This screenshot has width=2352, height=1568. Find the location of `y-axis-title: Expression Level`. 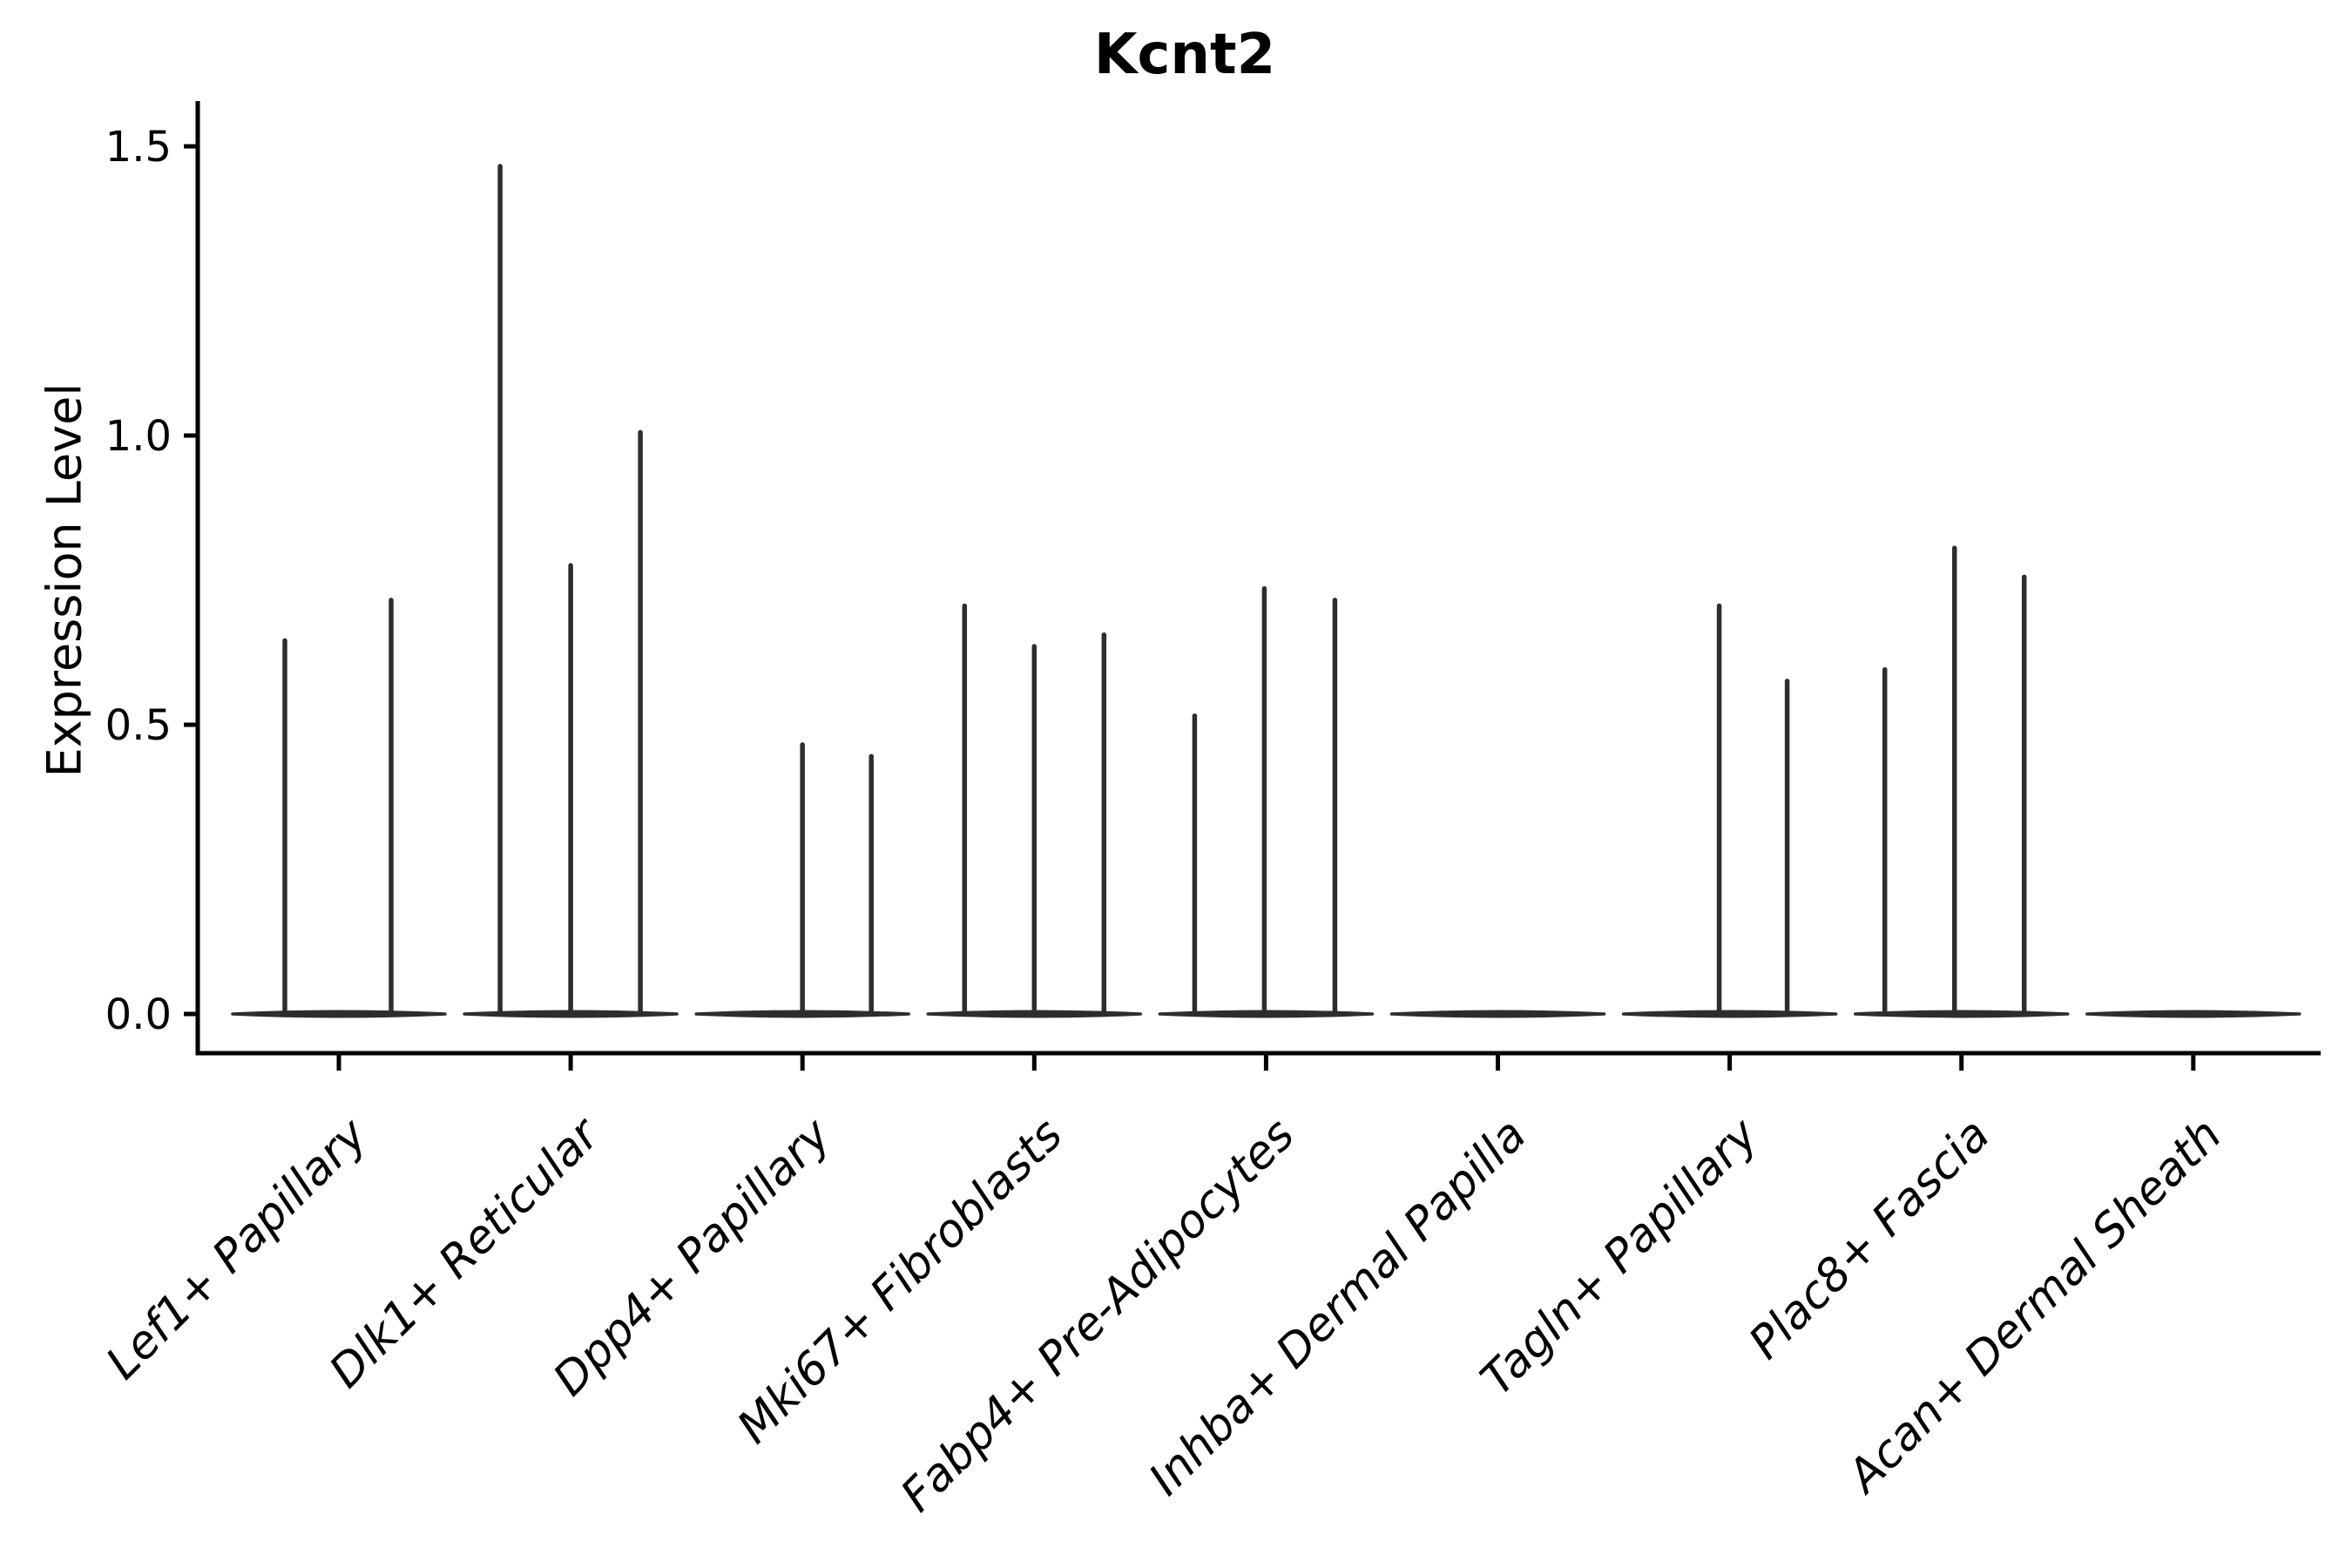

y-axis-title: Expression Level is located at coordinates (64, 580).